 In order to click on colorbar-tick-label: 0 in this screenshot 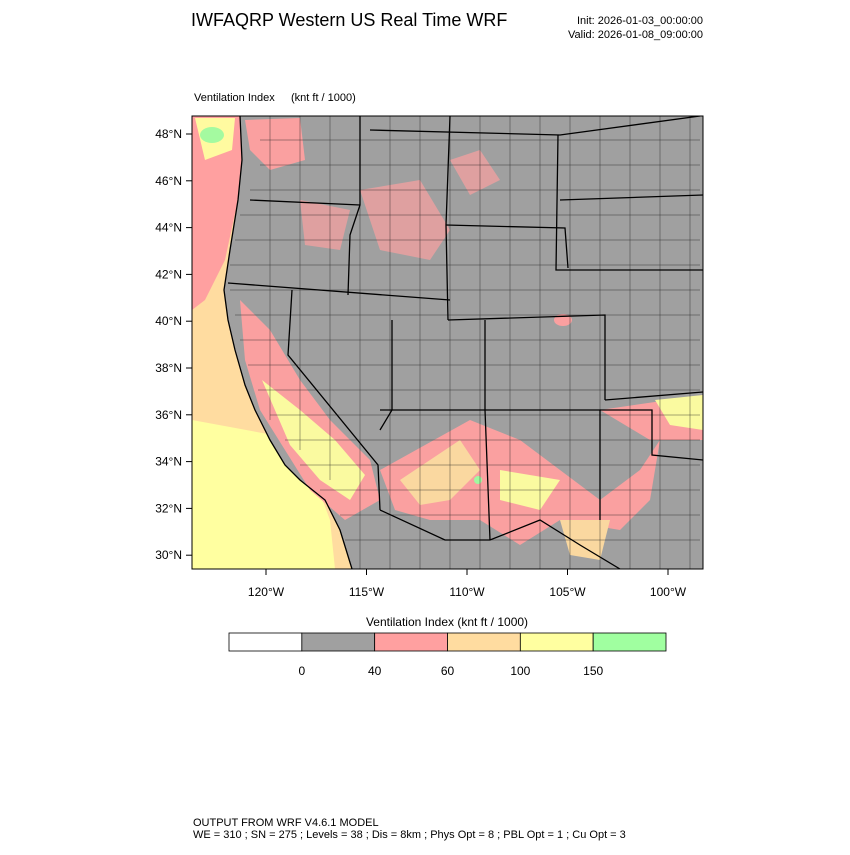, I will do `click(301, 671)`.